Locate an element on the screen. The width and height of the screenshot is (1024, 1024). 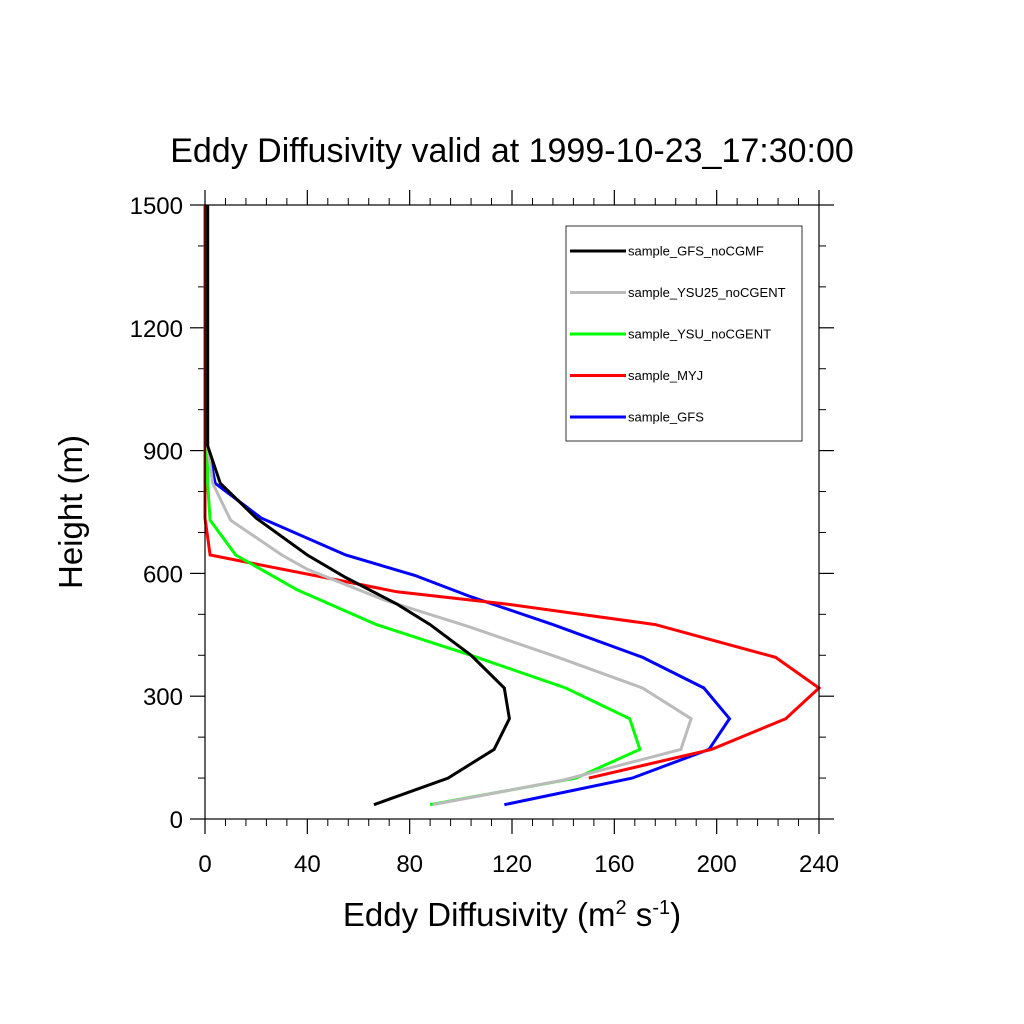
x-axis-label: Eddy Diffusivity (m2 s-1) is located at coordinates (512, 914).